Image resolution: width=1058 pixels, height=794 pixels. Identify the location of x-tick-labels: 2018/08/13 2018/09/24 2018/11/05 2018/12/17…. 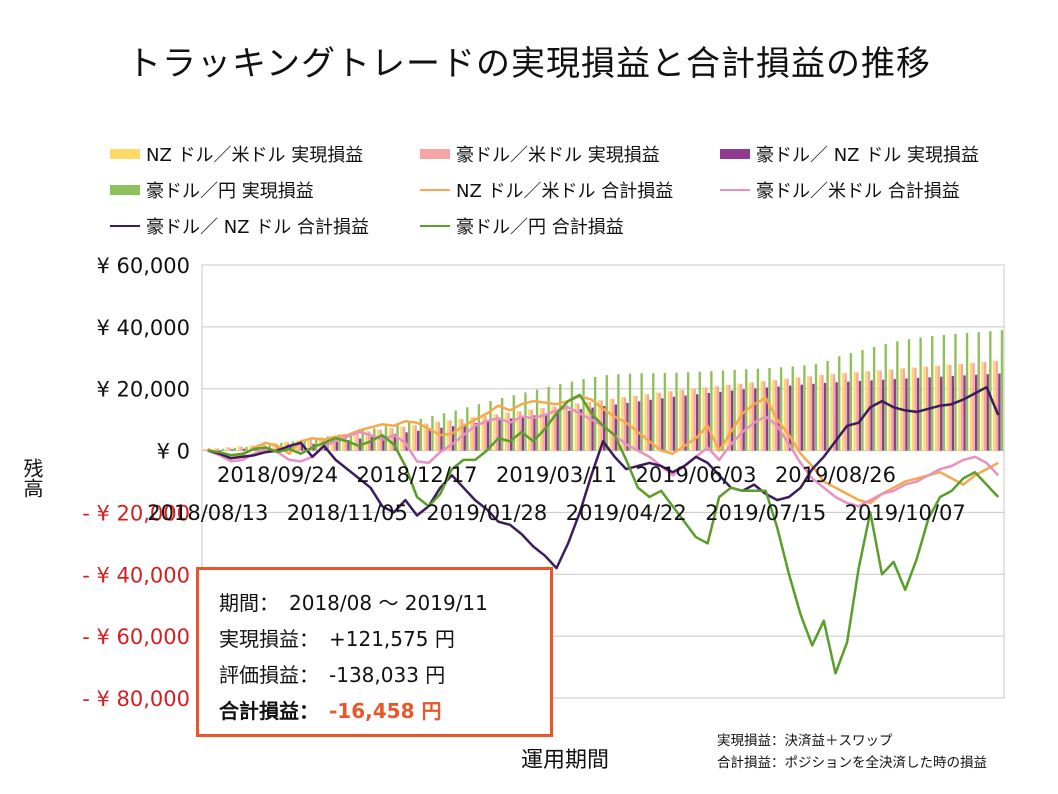
(556, 494).